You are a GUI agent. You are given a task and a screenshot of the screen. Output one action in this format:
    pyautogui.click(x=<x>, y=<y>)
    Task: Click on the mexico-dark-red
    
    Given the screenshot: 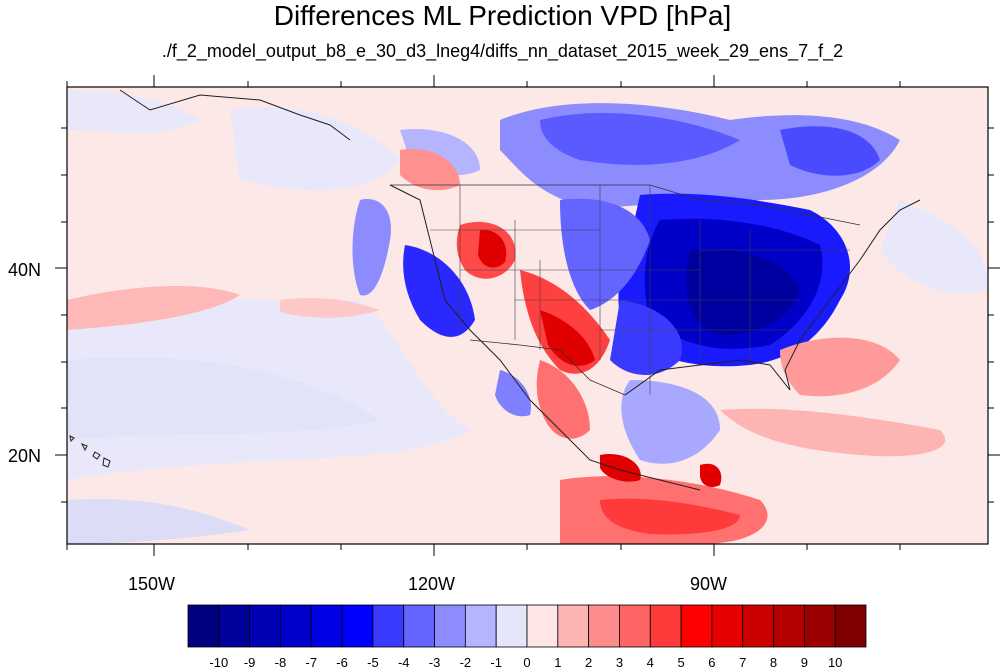 What is the action you would take?
    pyautogui.click(x=620, y=468)
    